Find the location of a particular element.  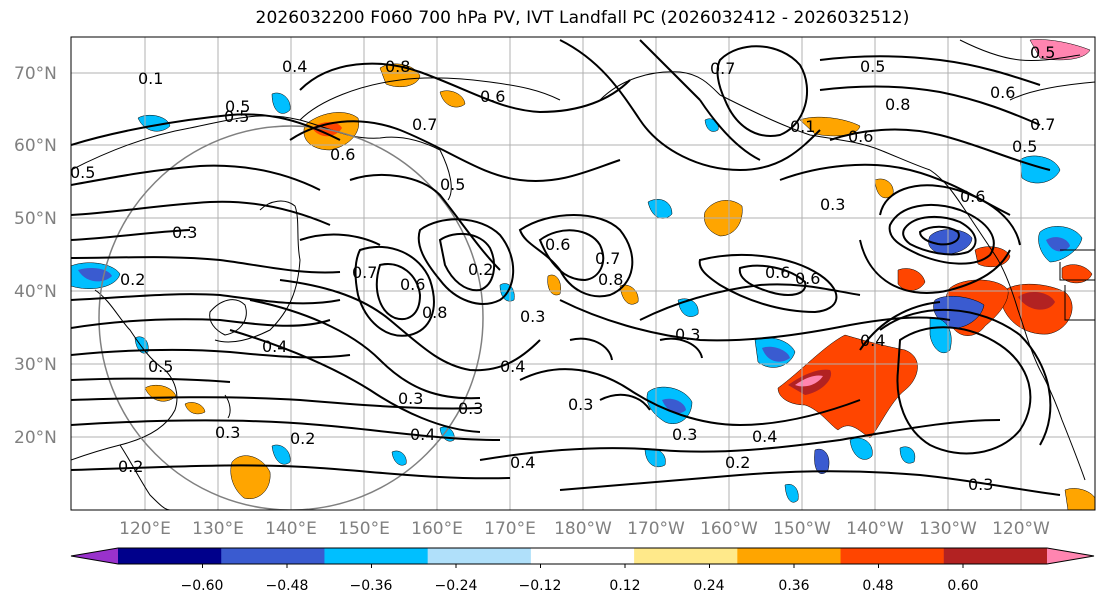

lon-label: 140°W is located at coordinates (875, 529).